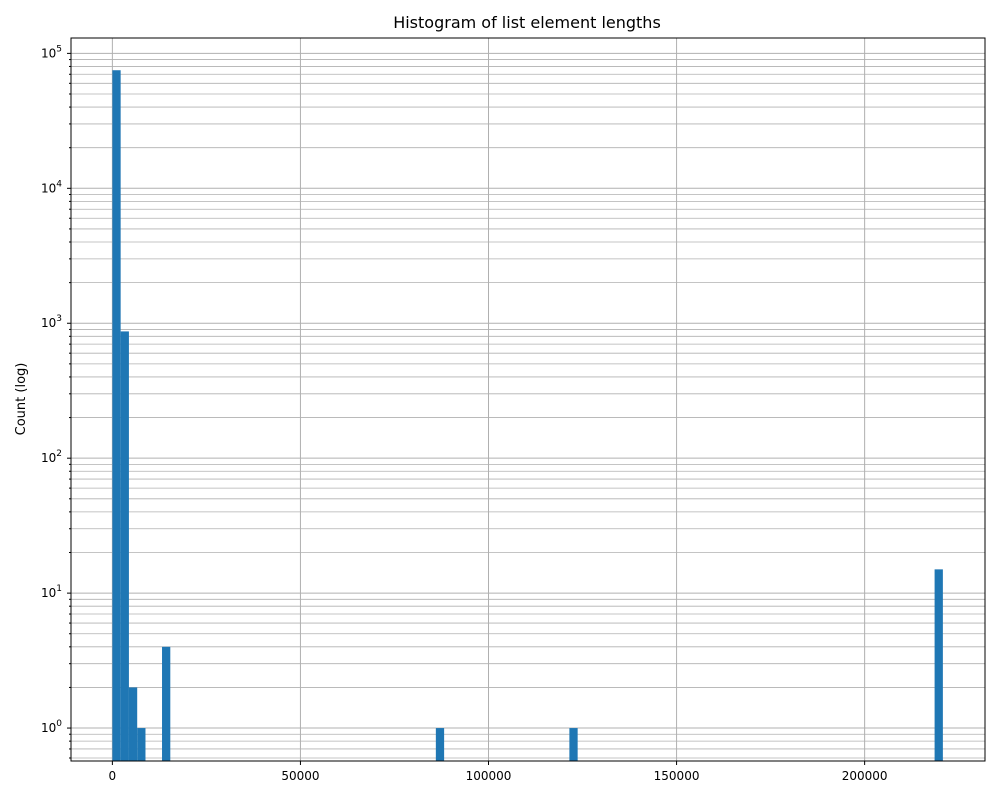 This screenshot has height=800, width=1000. I want to click on y-axis-label: Count (log), so click(21, 399).